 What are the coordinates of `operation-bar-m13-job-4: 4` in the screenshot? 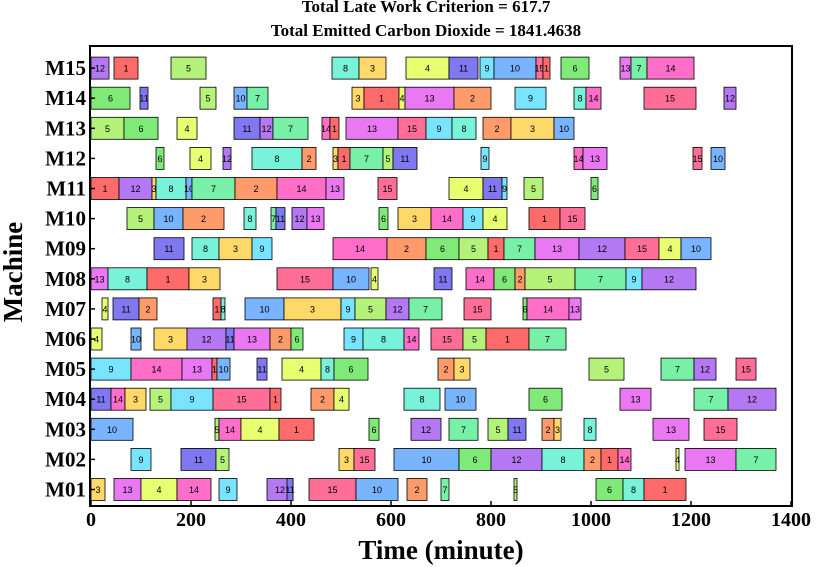 It's located at (187, 128).